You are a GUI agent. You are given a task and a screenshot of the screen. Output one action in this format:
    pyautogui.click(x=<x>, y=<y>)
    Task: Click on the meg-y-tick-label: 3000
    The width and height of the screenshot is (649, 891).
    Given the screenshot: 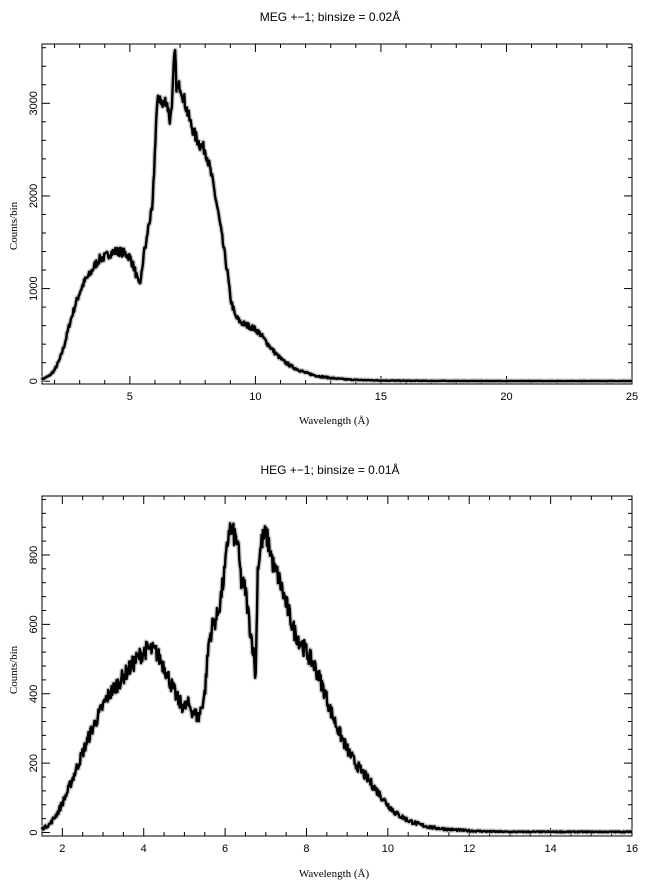 What is the action you would take?
    pyautogui.click(x=34, y=103)
    